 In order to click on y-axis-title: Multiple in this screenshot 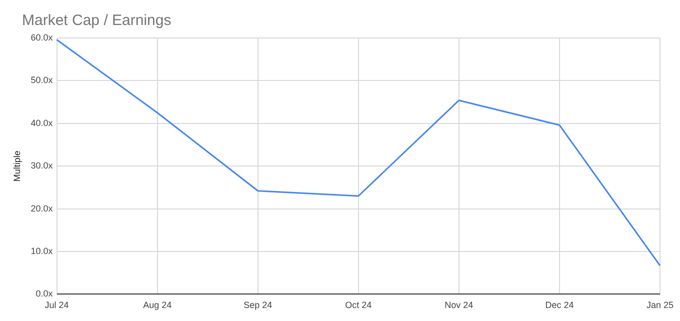, I will do `click(17, 166)`.